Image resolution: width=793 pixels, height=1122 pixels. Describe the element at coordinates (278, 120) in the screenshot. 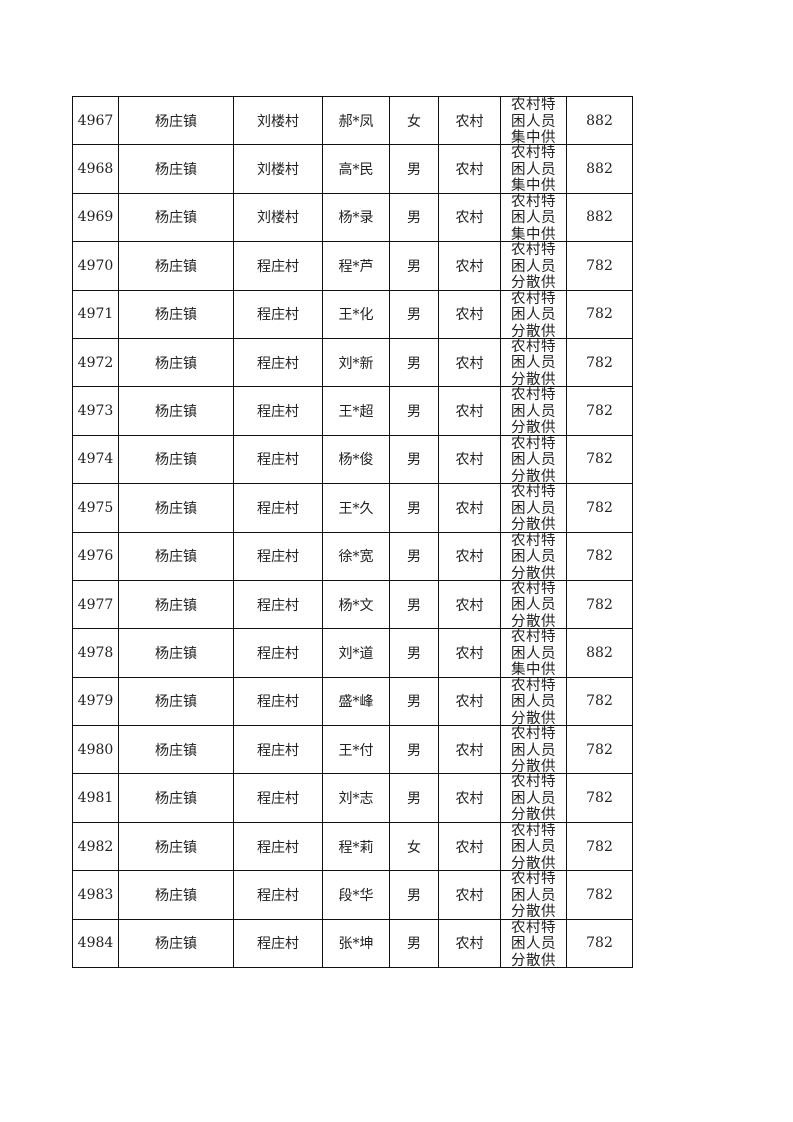

I see `cell-village: 刘楼村` at that location.